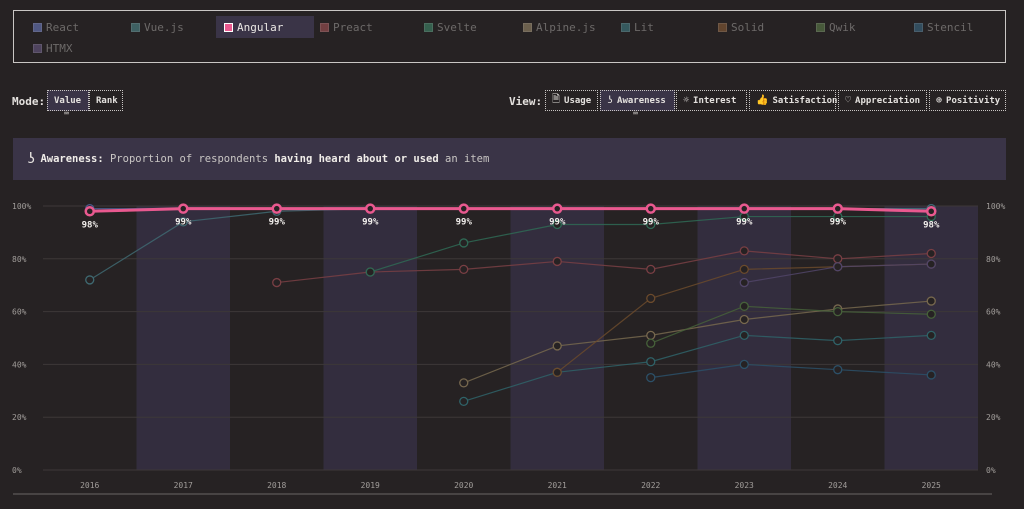  I want to click on view-awareness-button: ʖ Awareness, so click(637, 100).